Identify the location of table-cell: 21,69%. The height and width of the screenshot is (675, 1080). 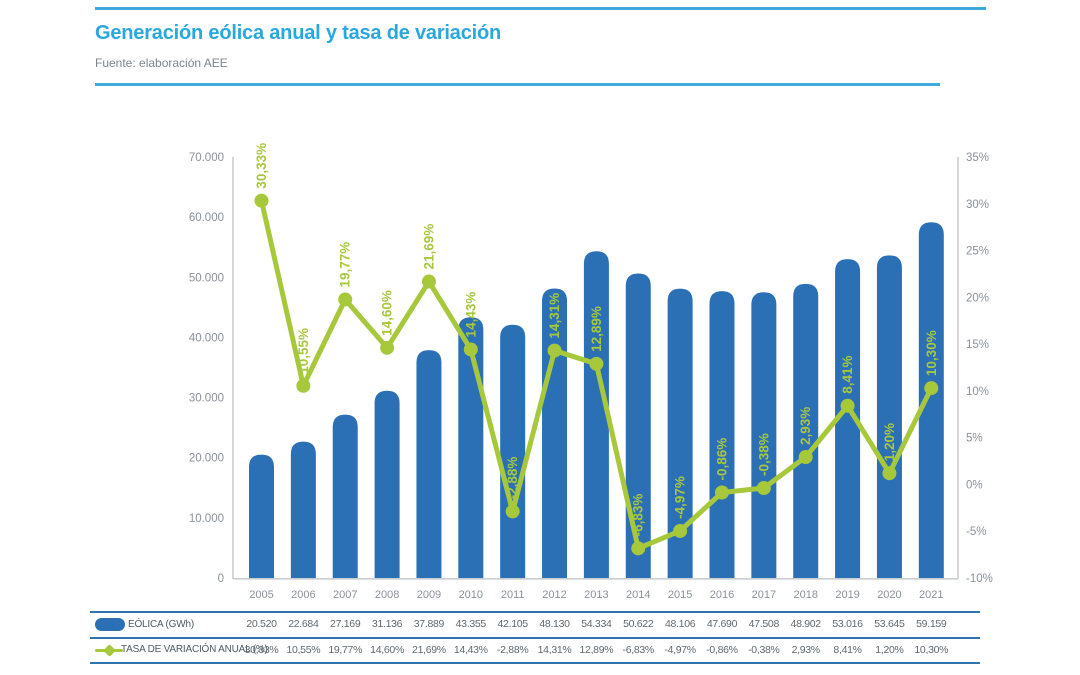
(429, 649).